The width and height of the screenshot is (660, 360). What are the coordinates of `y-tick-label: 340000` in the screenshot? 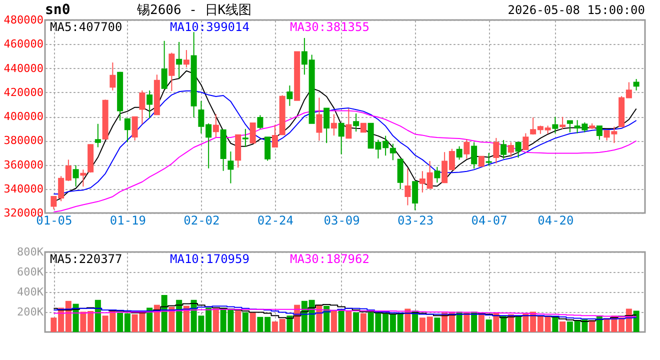 It's located at (24, 189).